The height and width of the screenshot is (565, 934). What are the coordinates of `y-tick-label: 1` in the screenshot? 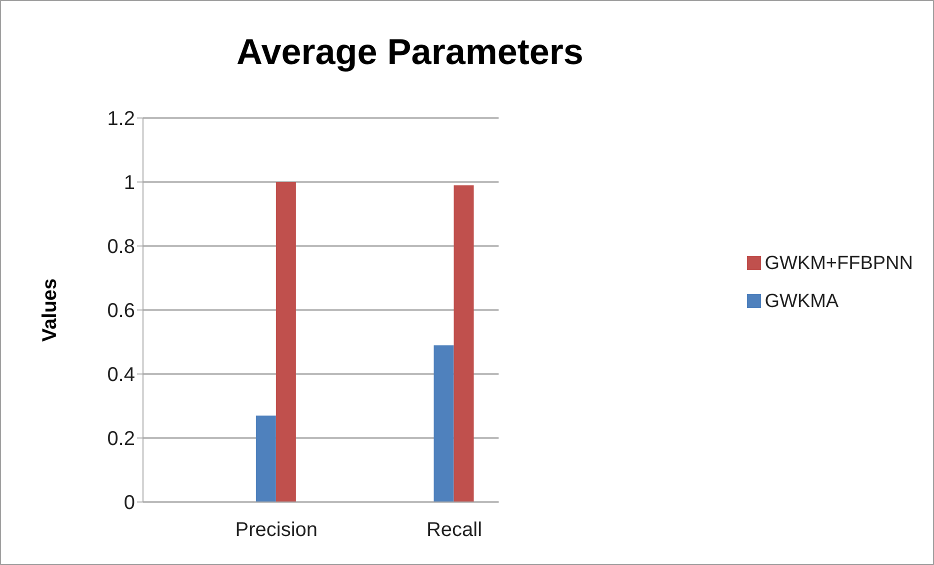 It's located at (129, 183).